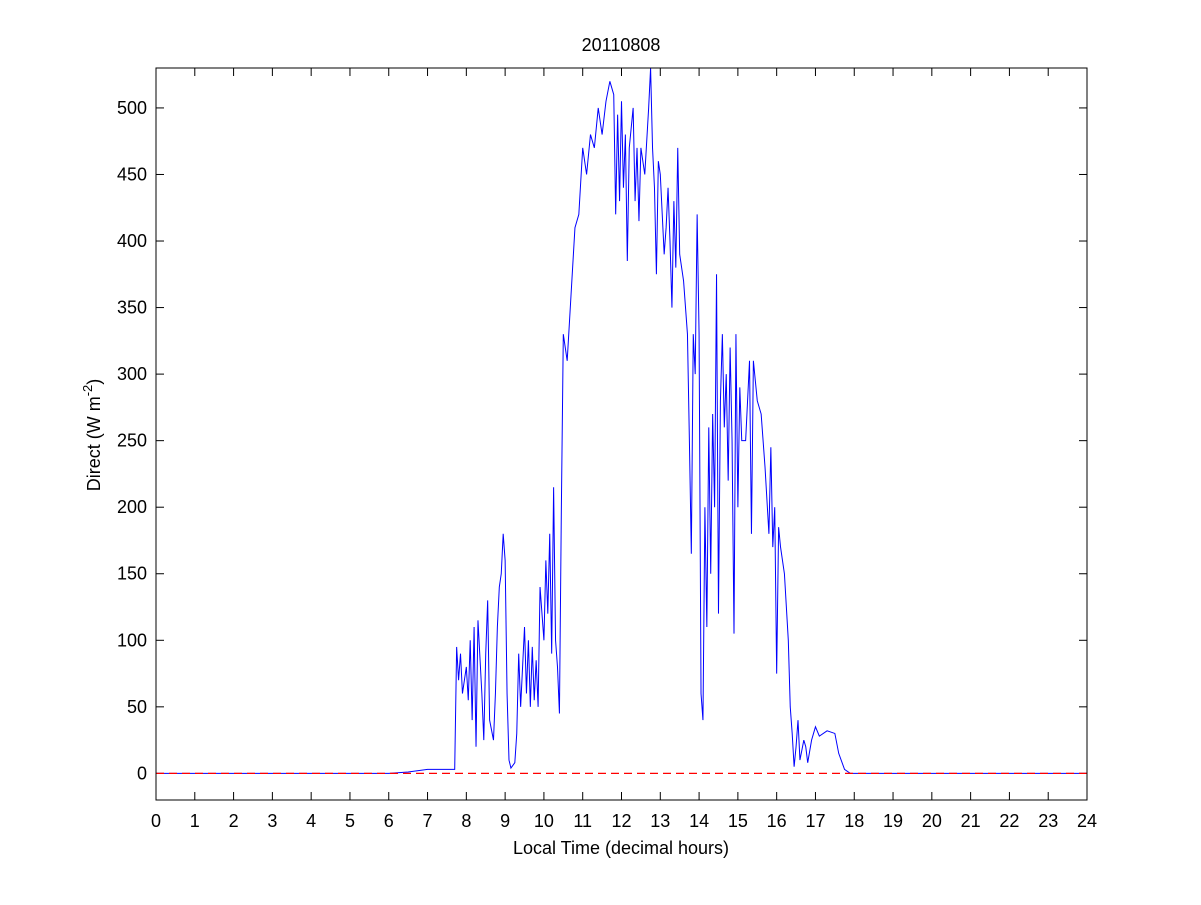 Image resolution: width=1201 pixels, height=905 pixels. I want to click on y-tick-label: 100, so click(132, 640).